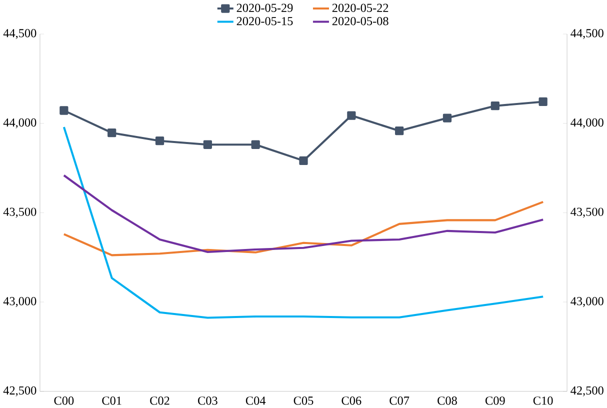 This screenshot has width=607, height=408. What do you see at coordinates (304, 400) in the screenshot?
I see `x-tick-label: C05` at bounding box center [304, 400].